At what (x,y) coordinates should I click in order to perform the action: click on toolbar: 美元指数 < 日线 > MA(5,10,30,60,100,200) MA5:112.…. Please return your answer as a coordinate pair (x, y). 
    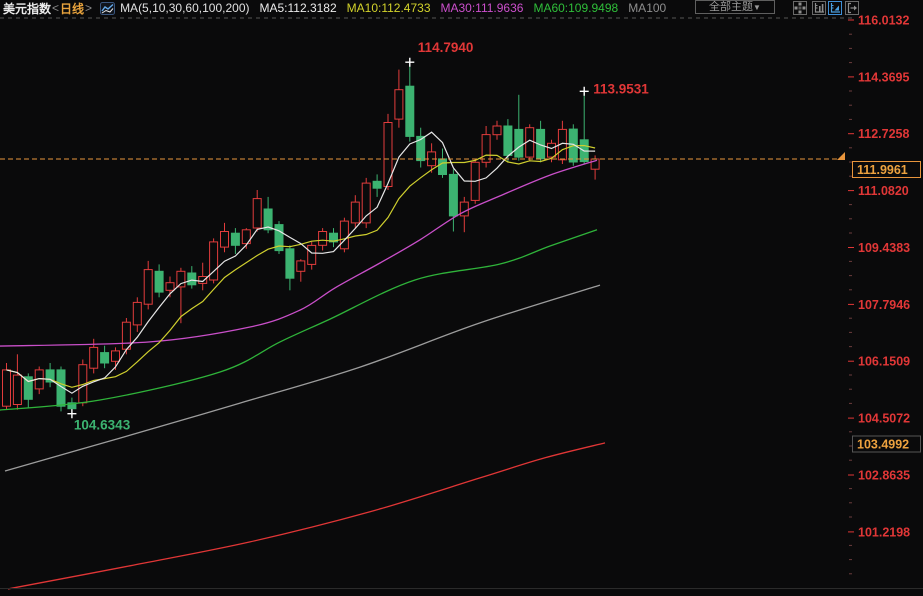
    Looking at the image, I should click on (461, 8).